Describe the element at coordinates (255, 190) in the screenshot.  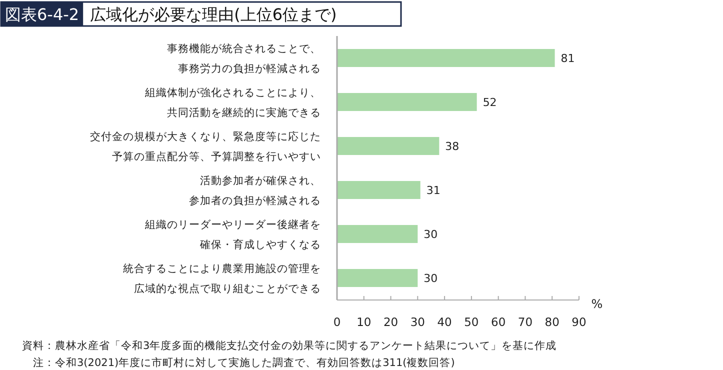
I see `y-tick-label: 活動参加者が確保され、参加者の負担が軽減される` at that location.